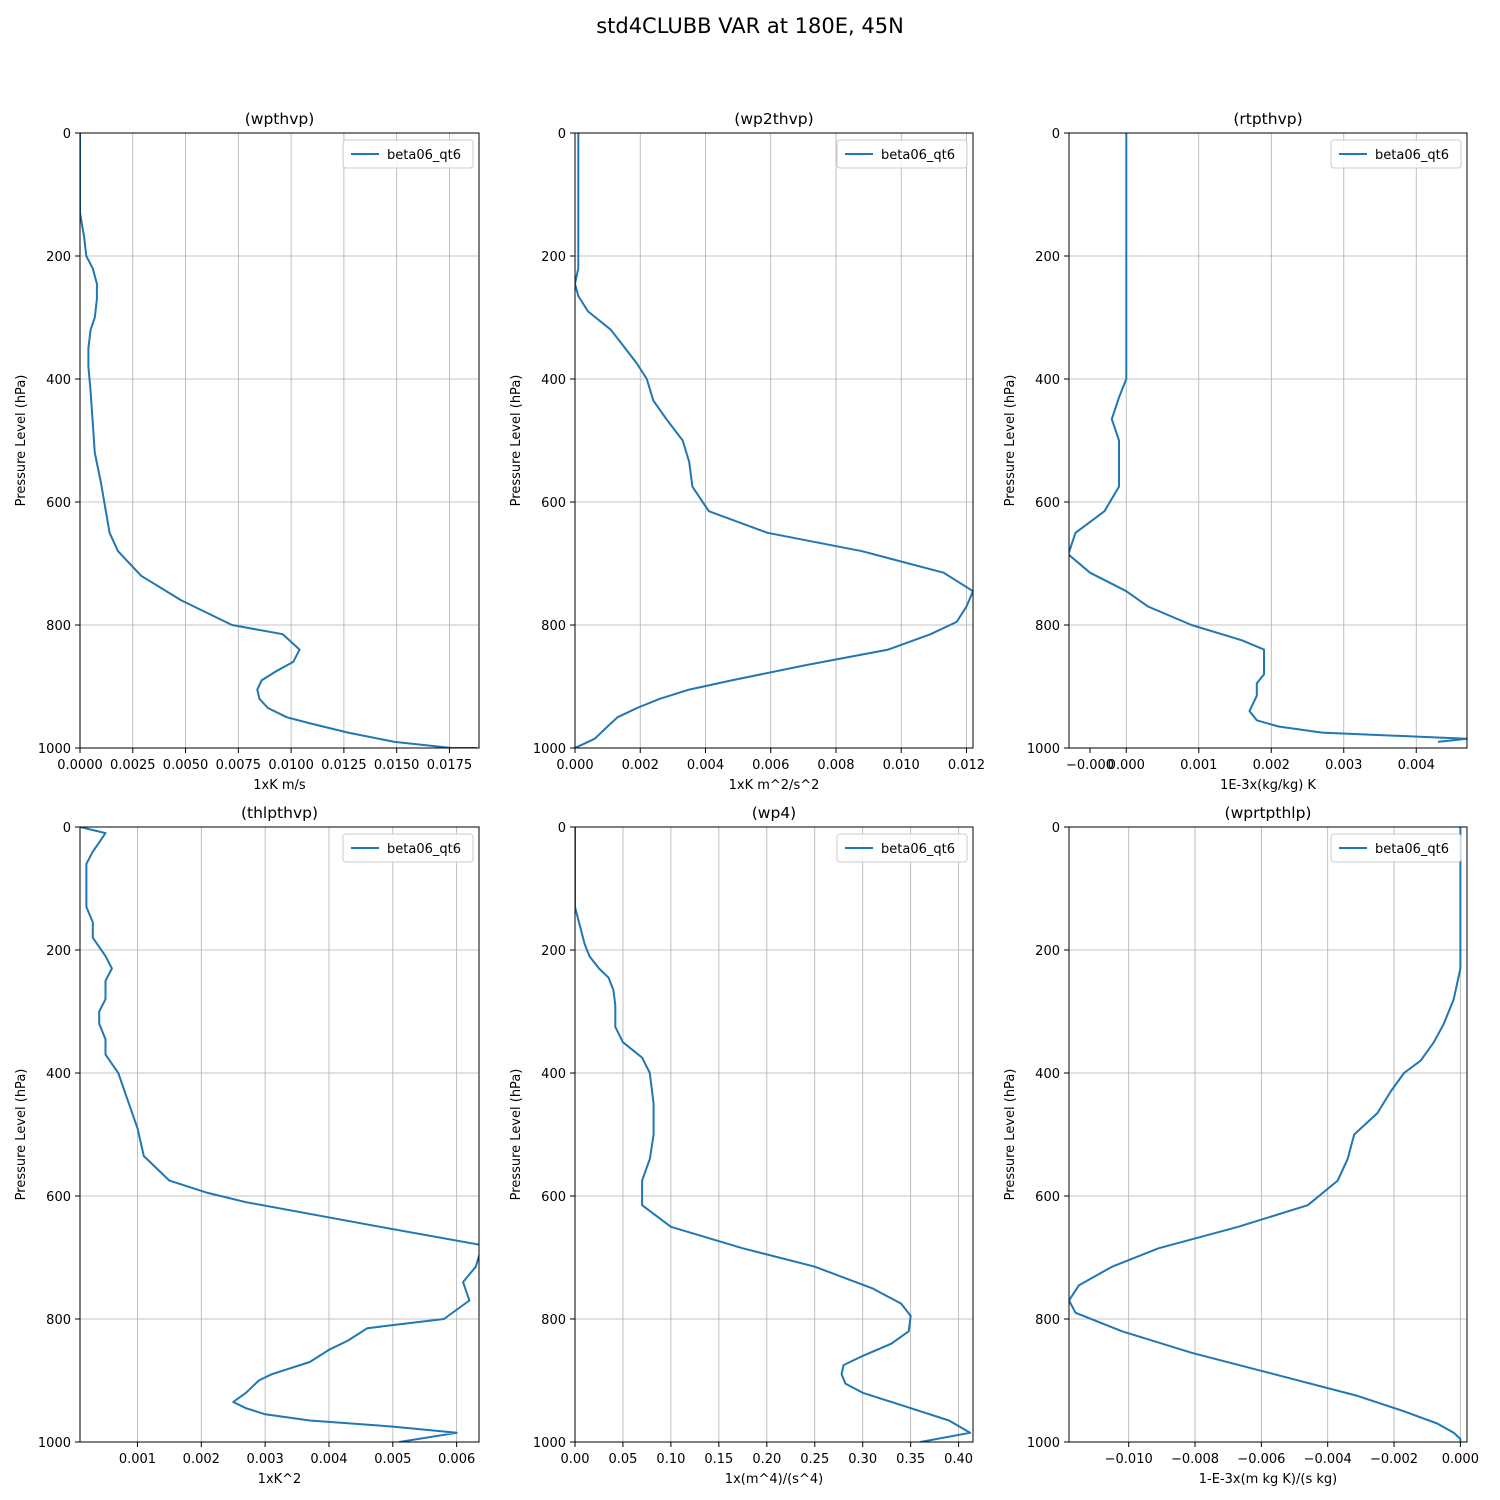 This screenshot has height=1500, width=1500. I want to click on x-tick-label: 0.35, so click(910, 1459).